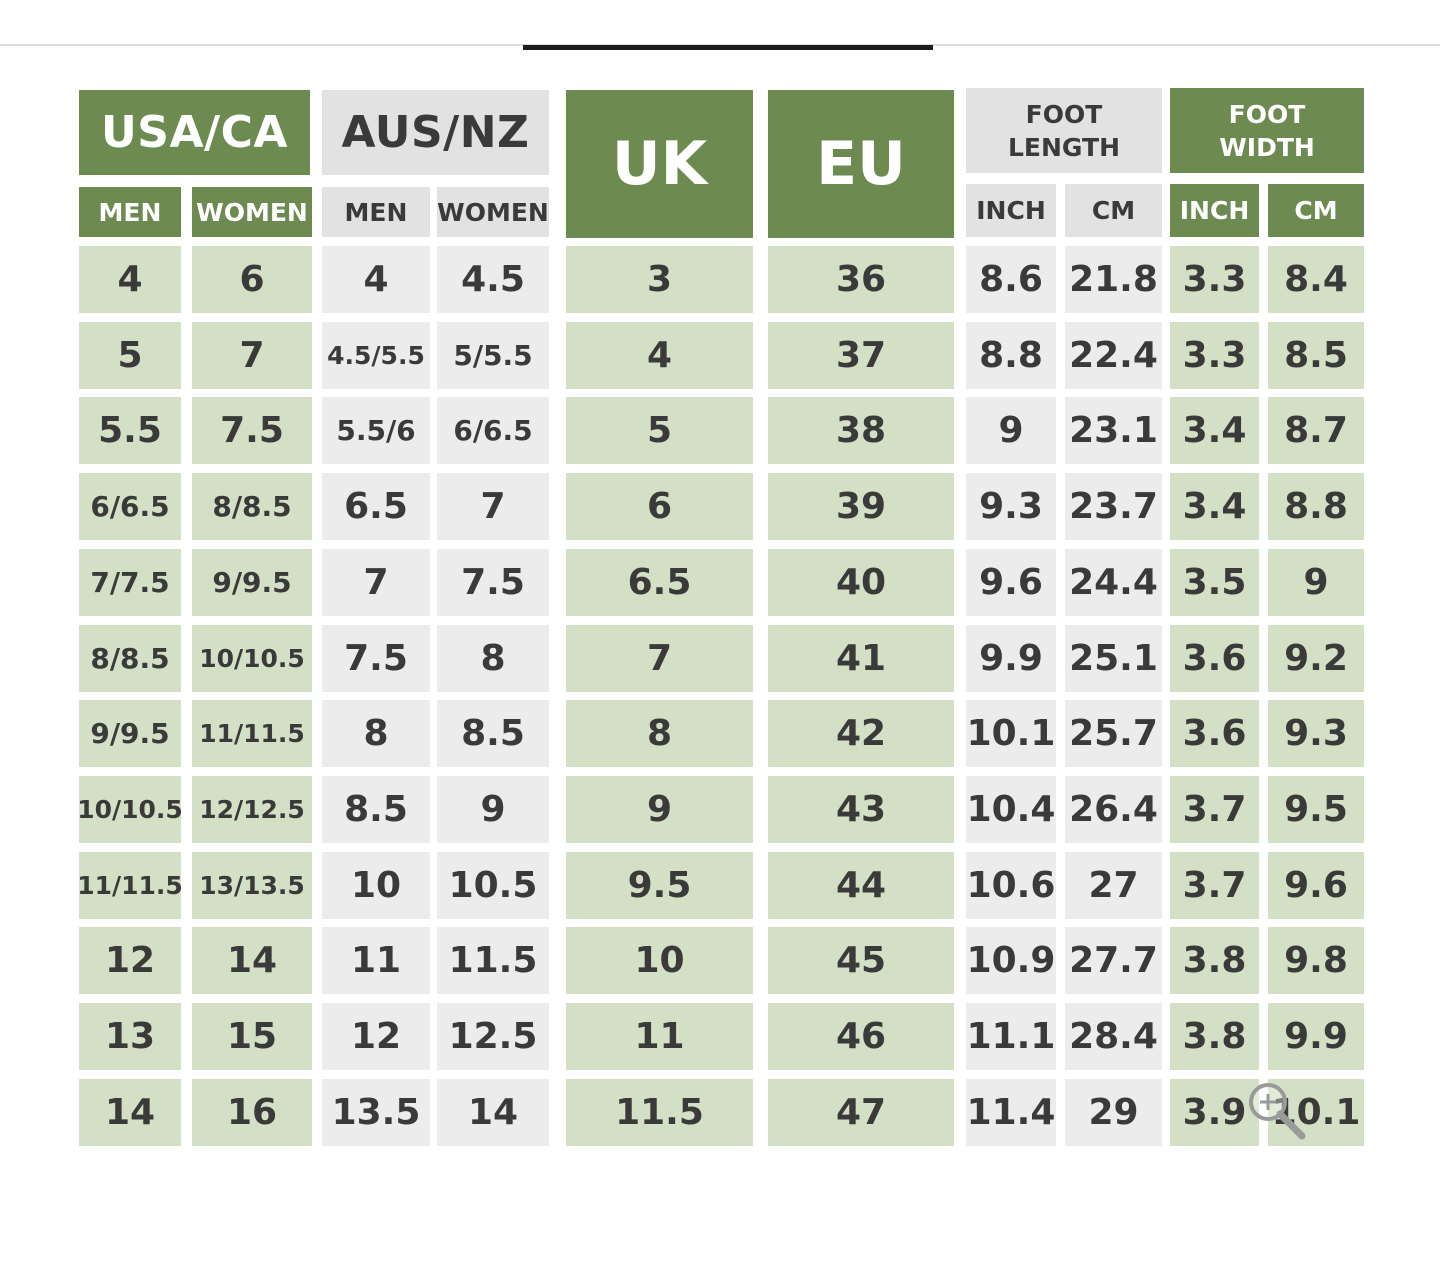  I want to click on cell-aus-women: 8, so click(493, 658).